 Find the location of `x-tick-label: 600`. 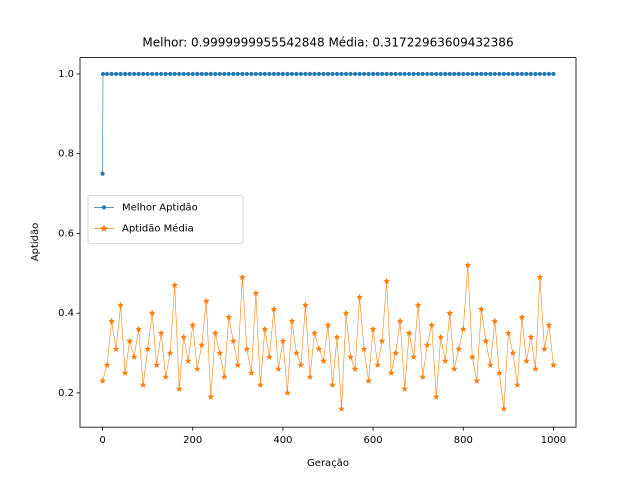

x-tick-label: 600 is located at coordinates (373, 440).